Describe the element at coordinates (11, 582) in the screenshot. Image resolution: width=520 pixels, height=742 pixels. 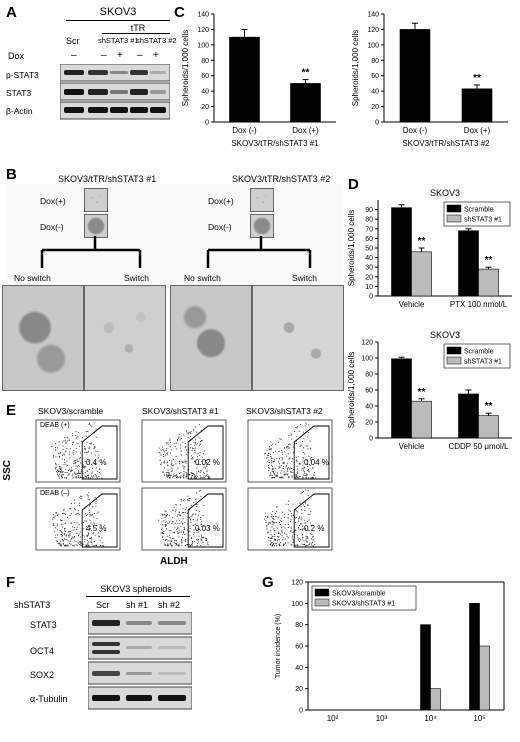
I see `panel-label-f: F` at that location.